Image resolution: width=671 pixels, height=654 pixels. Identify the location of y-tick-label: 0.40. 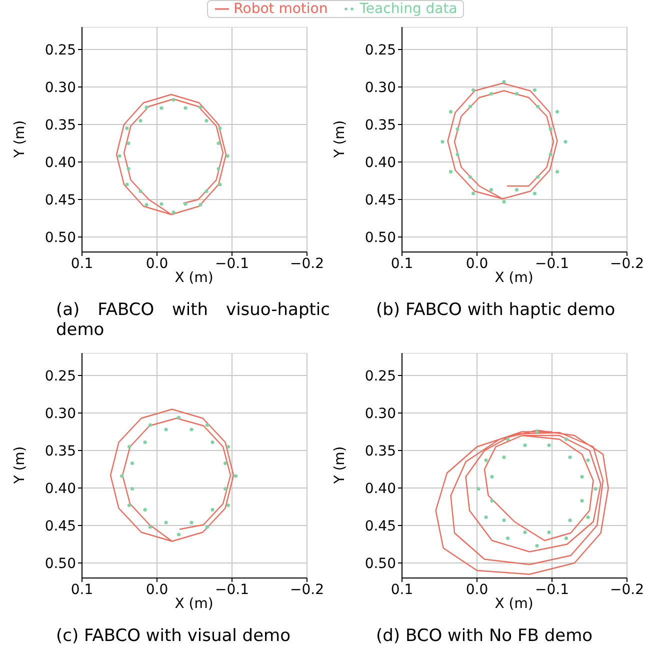
(60, 488).